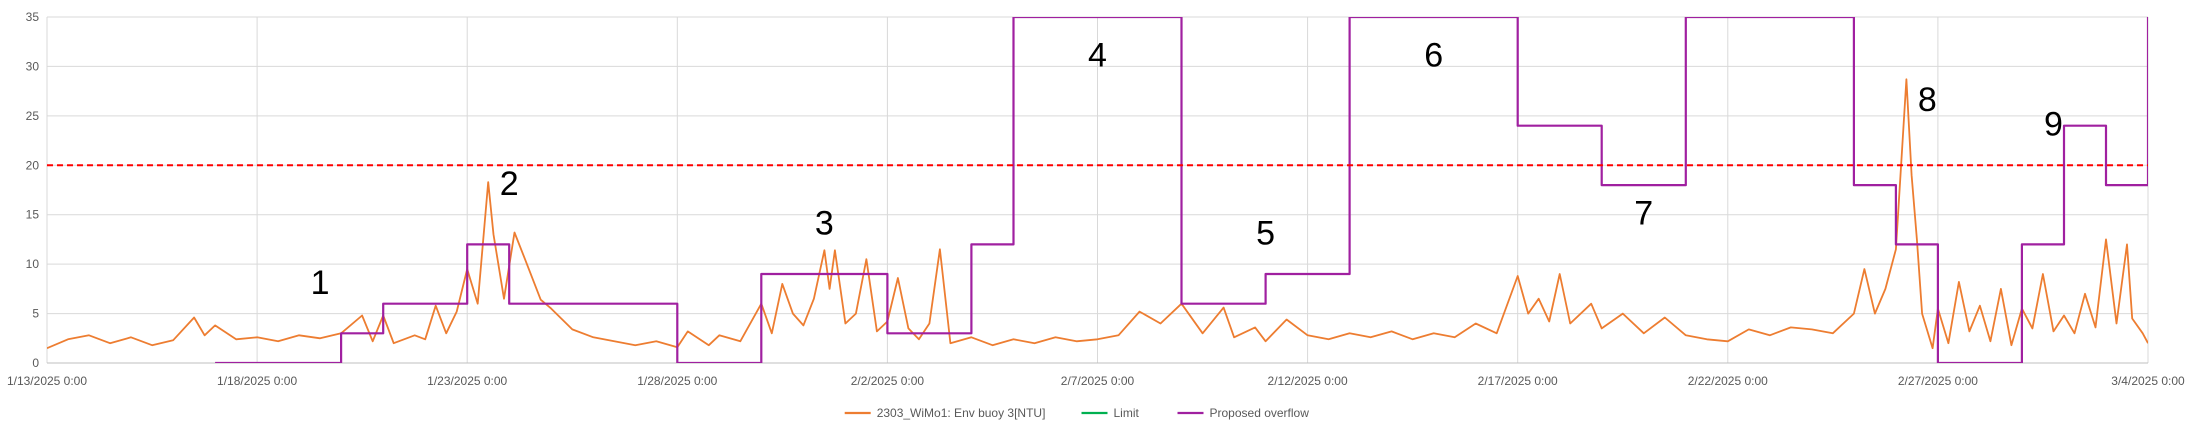 The height and width of the screenshot is (437, 2191). What do you see at coordinates (320, 283) in the screenshot?
I see `annotation-label: 1` at bounding box center [320, 283].